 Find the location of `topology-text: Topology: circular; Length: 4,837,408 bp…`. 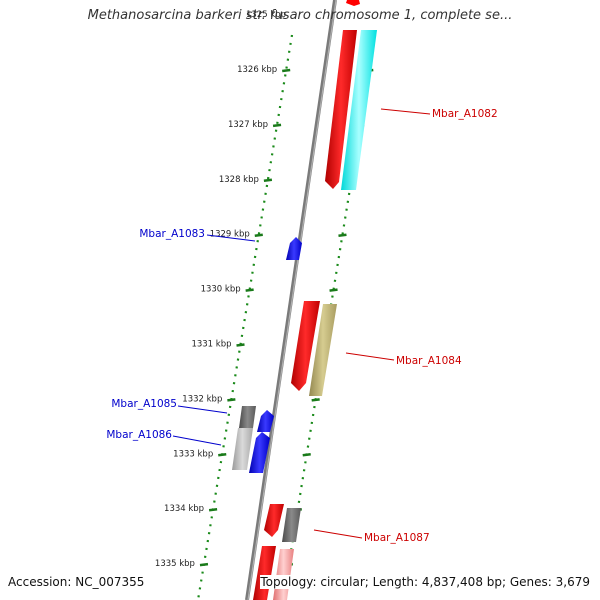

topology-text: Topology: circular; Length: 4,837,408 bp… is located at coordinates (425, 582).